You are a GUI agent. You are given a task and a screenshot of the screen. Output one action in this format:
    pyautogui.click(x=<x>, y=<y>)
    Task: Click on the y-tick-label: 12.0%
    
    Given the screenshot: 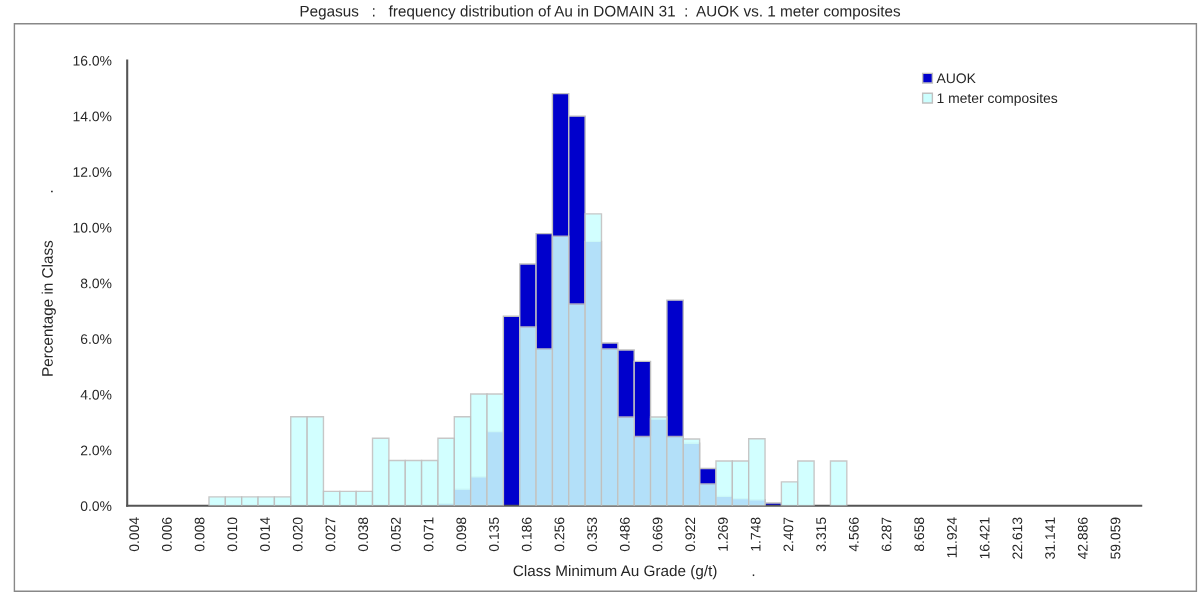 What is the action you would take?
    pyautogui.click(x=92, y=172)
    